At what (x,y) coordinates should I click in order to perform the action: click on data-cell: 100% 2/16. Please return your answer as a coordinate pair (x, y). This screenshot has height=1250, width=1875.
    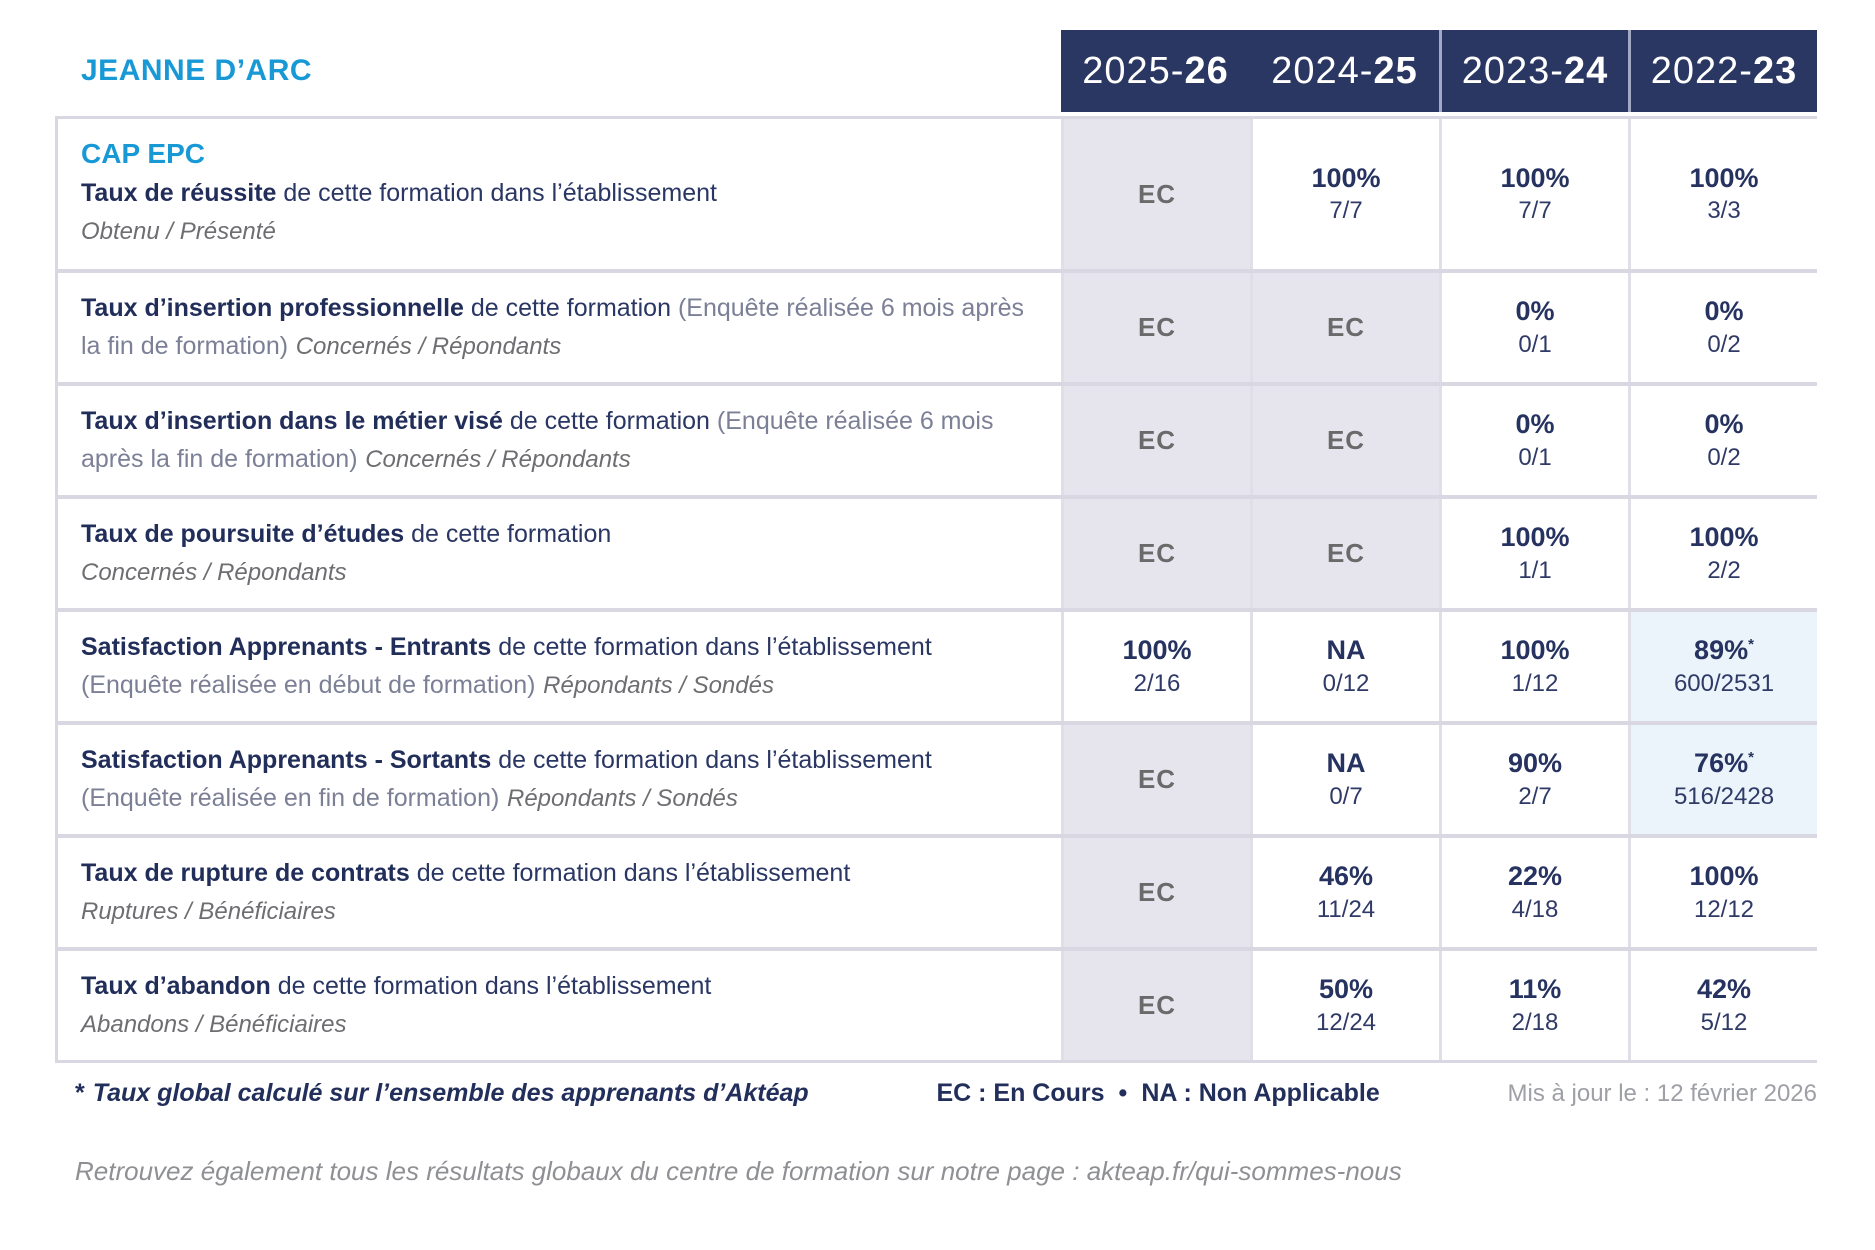
    Looking at the image, I should click on (1155, 666).